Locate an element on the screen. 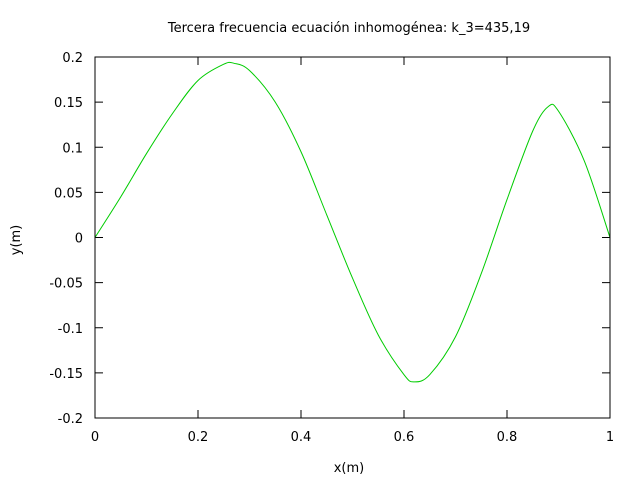  y-tick-label: 0 is located at coordinates (79, 239).